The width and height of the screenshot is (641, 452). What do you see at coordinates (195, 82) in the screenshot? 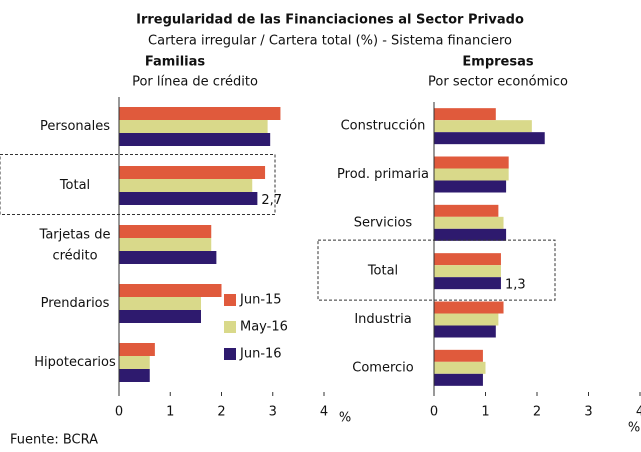
I see `panel-subtitle: Por línea de crédito` at bounding box center [195, 82].